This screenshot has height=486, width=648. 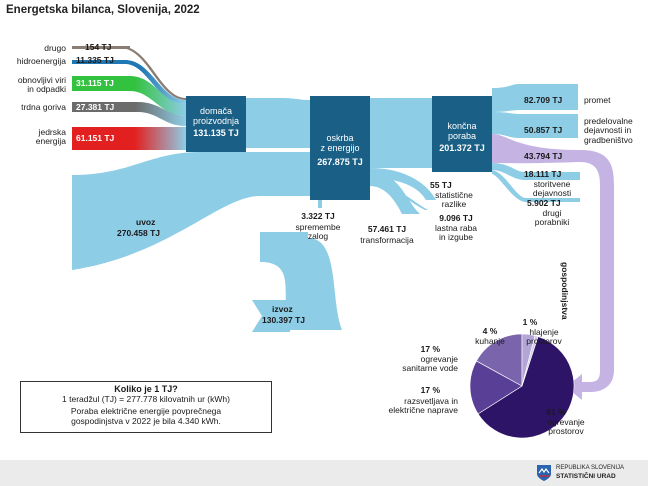 What do you see at coordinates (129, 114) in the screenshot?
I see `flow-trdna` at bounding box center [129, 114].